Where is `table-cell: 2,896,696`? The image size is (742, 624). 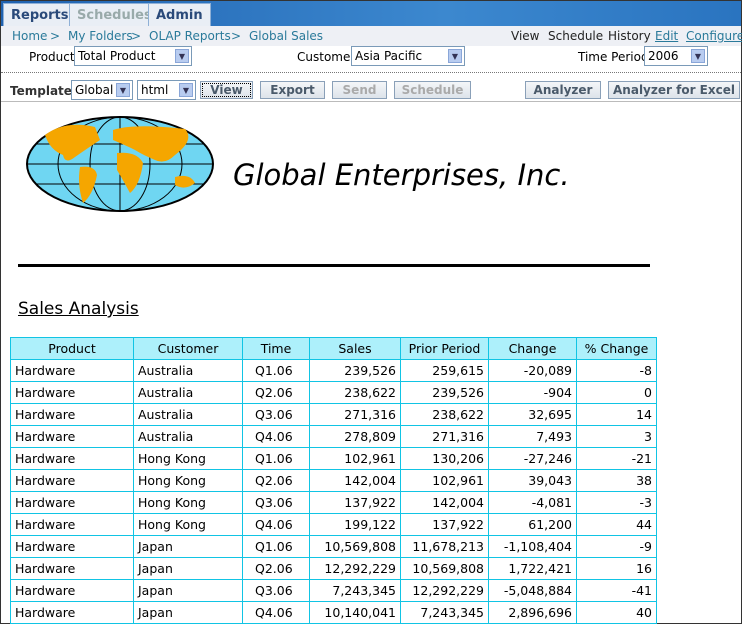
table-cell: 2,896,696 is located at coordinates (532, 612).